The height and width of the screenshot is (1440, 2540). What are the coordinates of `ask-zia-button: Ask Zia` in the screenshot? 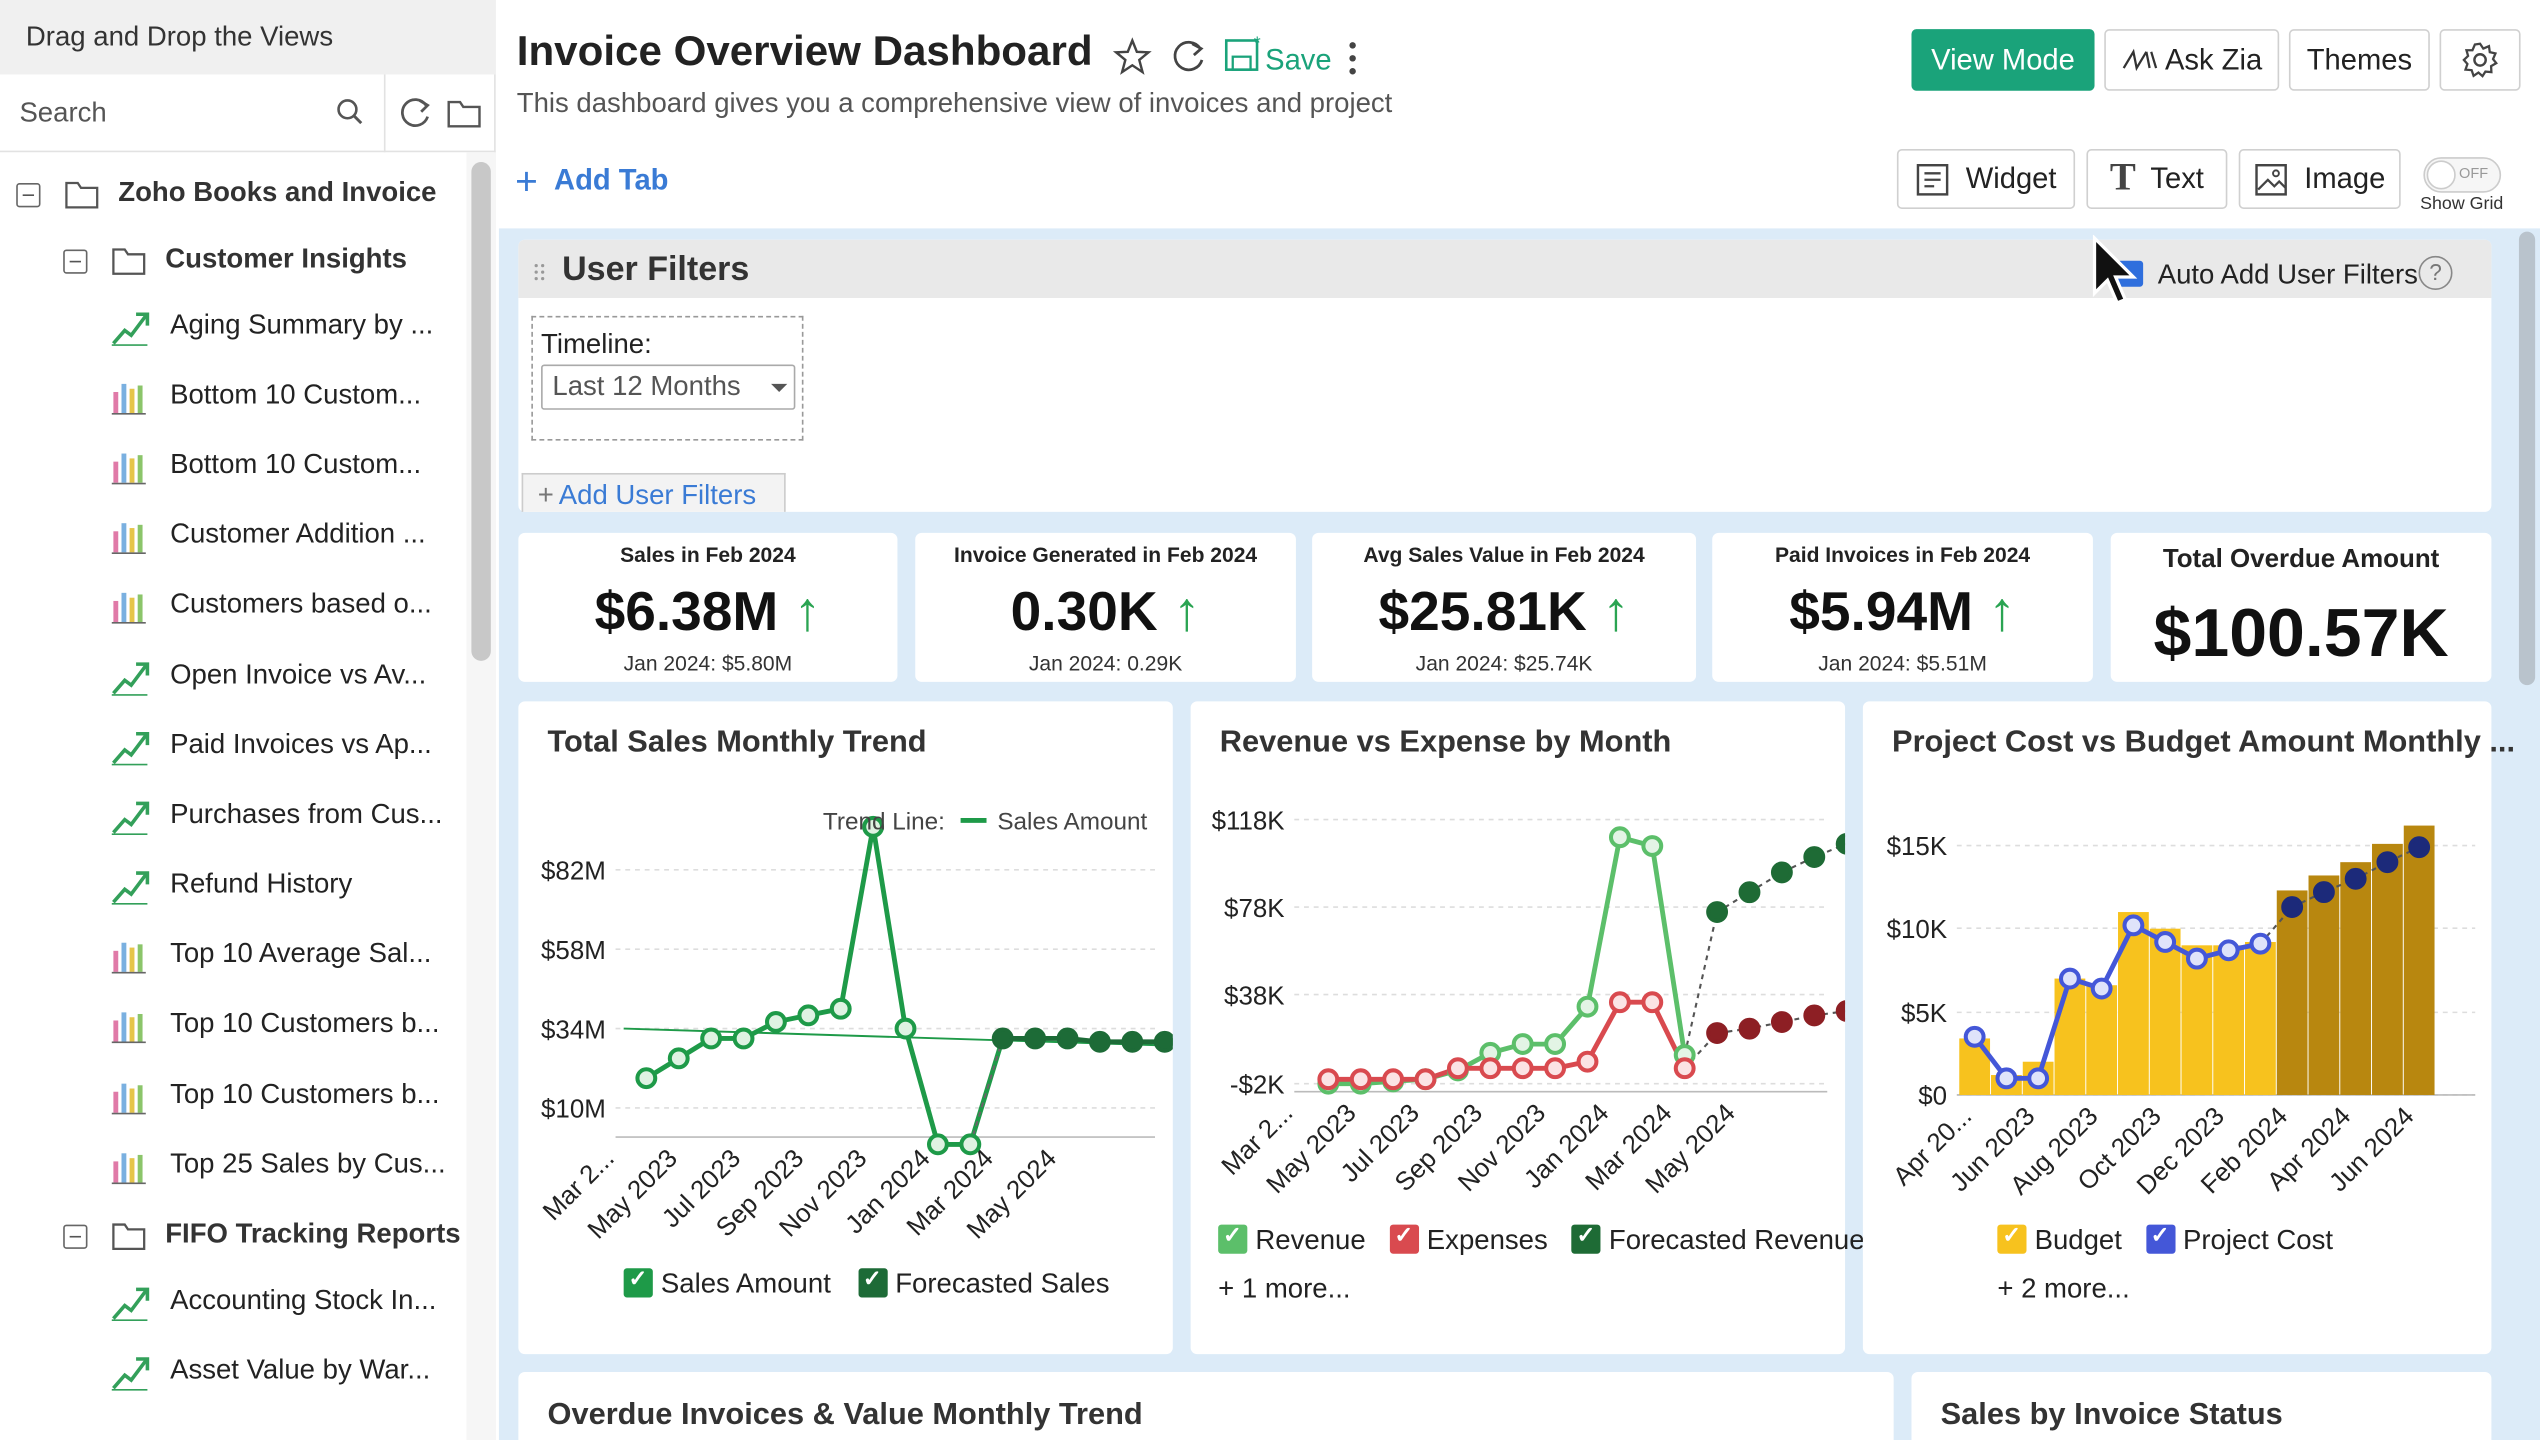 It's located at (2192, 60).